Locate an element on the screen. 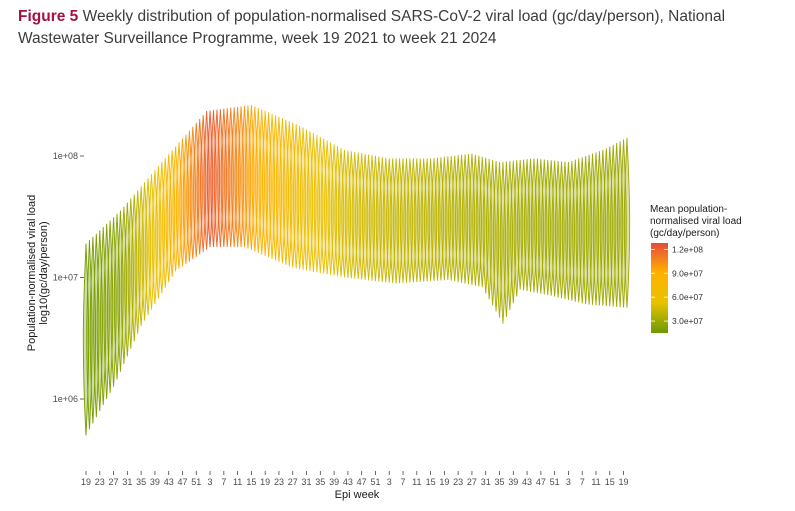  x-tick-label-23: 7 is located at coordinates (403, 482).